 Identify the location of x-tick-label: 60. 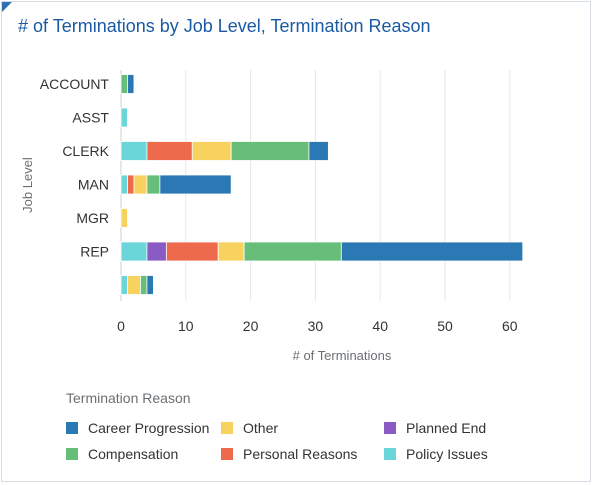
(510, 326).